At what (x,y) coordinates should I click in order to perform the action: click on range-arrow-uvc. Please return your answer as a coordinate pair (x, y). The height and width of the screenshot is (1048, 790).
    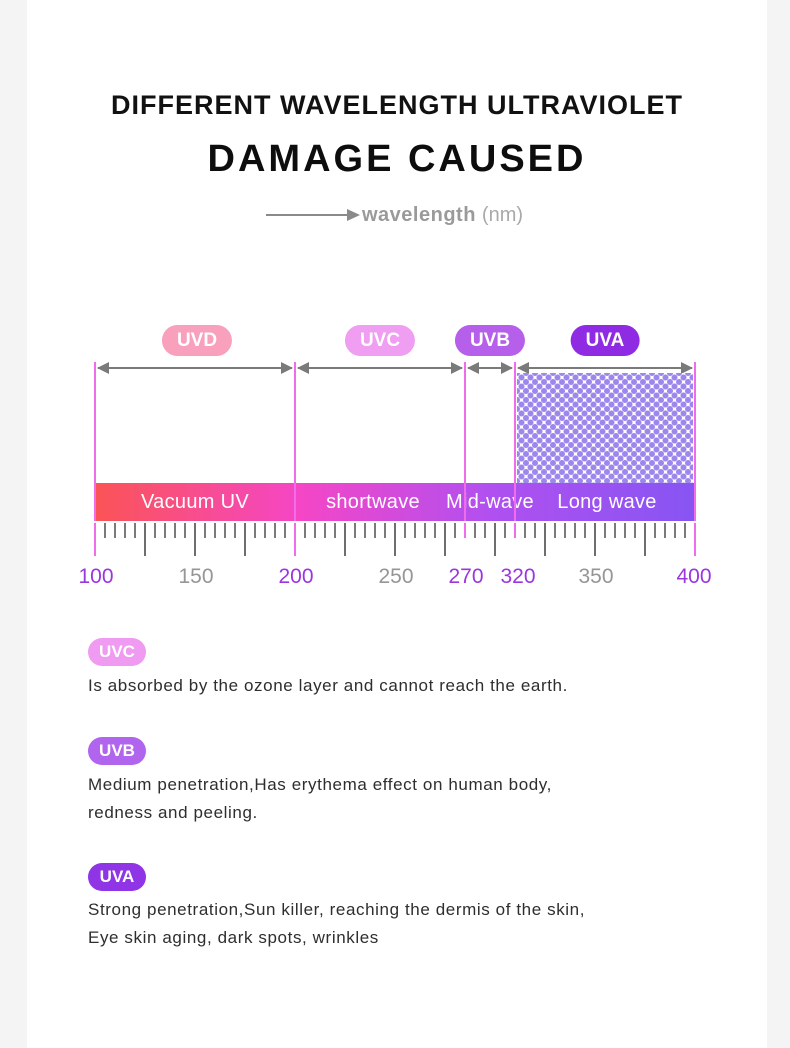
    Looking at the image, I should click on (380, 368).